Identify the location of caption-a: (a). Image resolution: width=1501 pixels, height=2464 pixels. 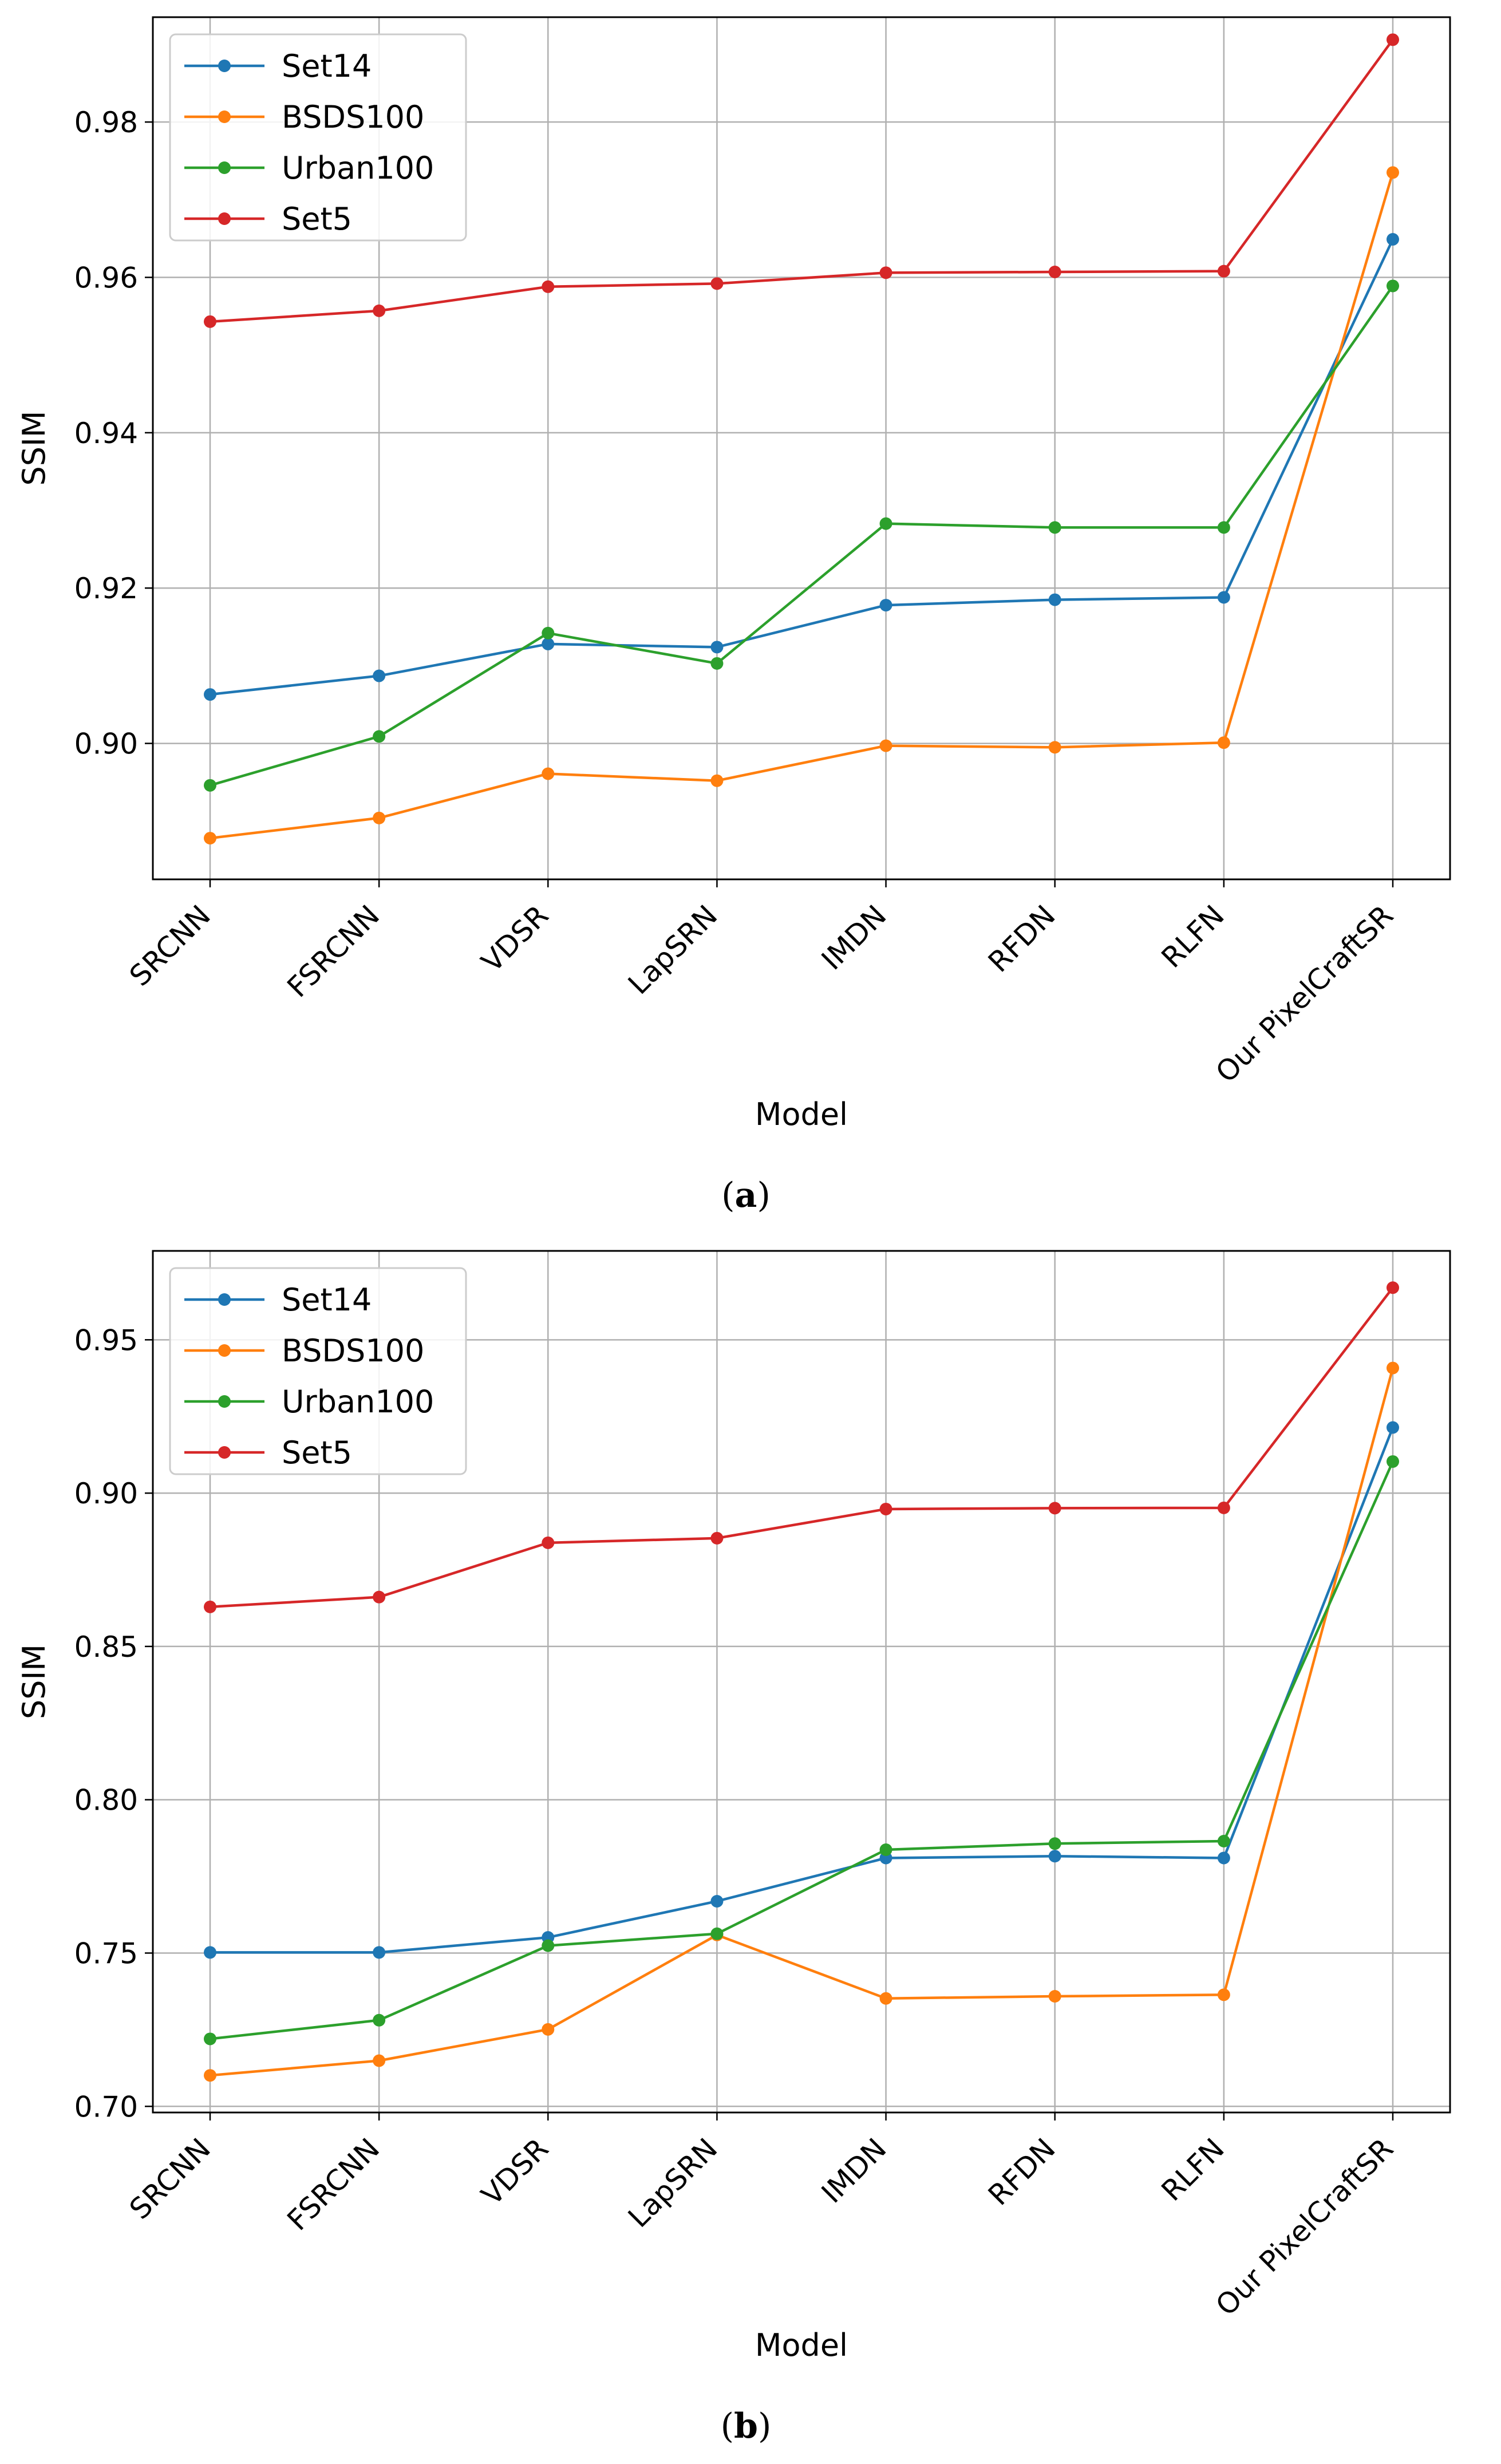
(746, 1195).